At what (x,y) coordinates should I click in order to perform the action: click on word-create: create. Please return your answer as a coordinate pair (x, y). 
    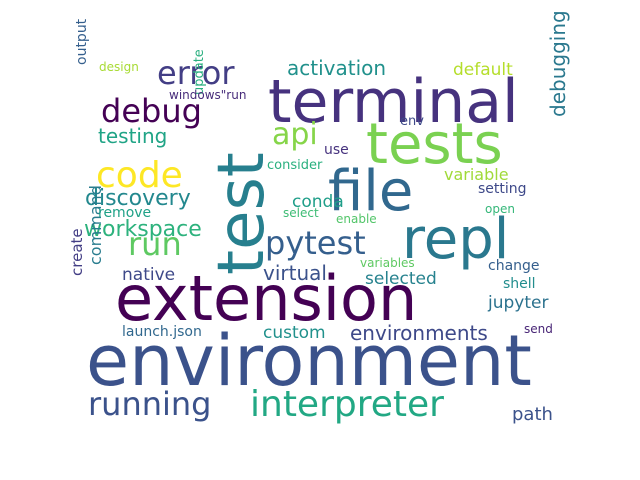
    Looking at the image, I should click on (77, 252).